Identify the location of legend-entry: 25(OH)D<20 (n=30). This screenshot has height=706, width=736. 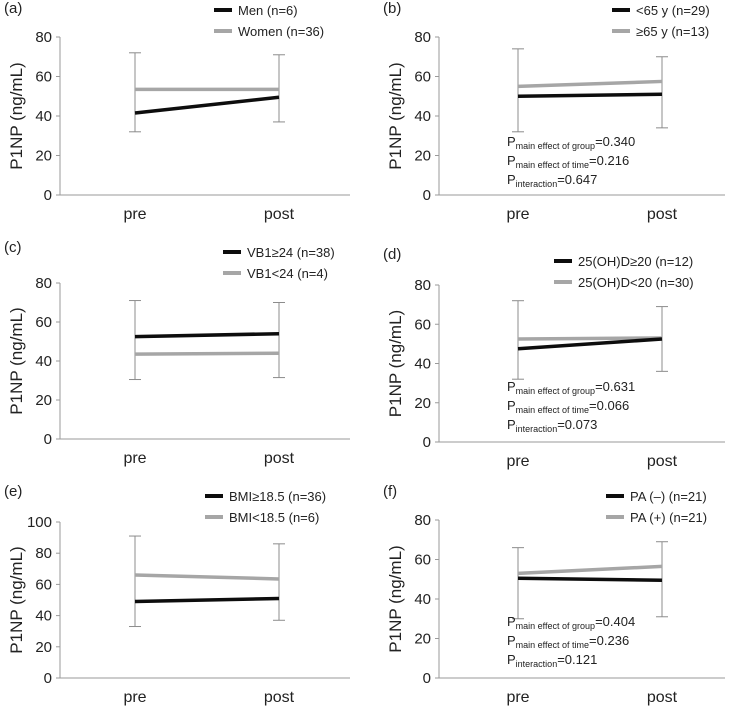
(636, 282).